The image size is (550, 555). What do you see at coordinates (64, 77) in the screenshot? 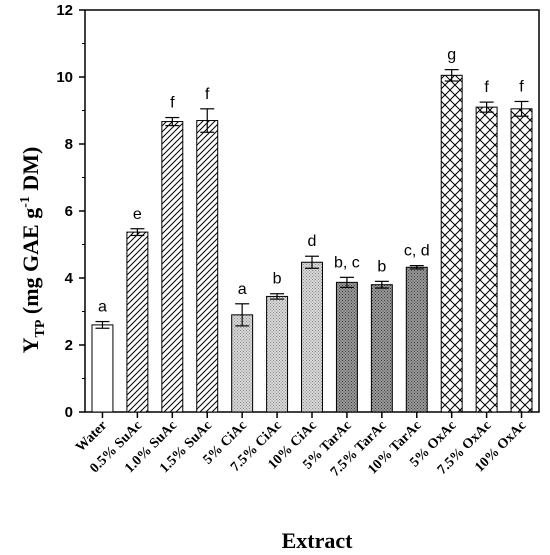
I see `y-tick-label: 10` at bounding box center [64, 77].